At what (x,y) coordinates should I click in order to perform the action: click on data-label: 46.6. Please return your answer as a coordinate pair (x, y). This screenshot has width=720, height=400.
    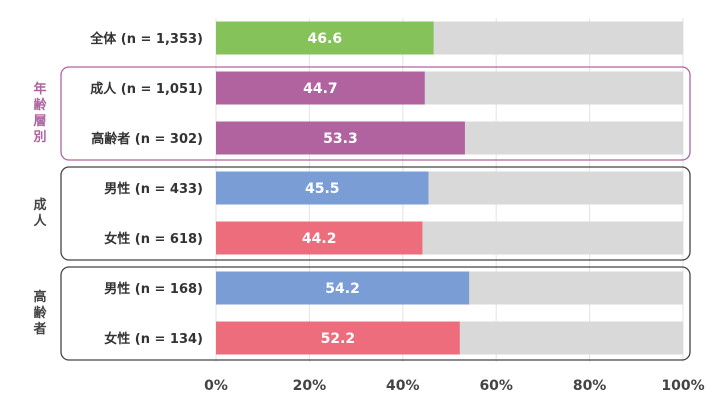
    Looking at the image, I should click on (325, 39).